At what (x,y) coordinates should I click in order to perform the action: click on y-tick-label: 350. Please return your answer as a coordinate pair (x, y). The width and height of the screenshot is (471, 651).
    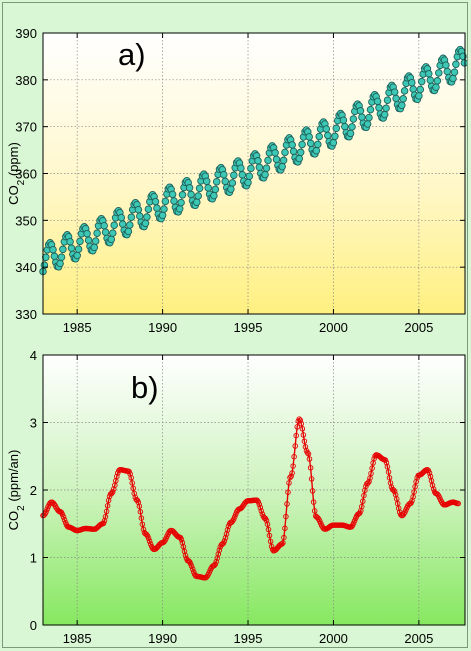
    Looking at the image, I should click on (26, 220).